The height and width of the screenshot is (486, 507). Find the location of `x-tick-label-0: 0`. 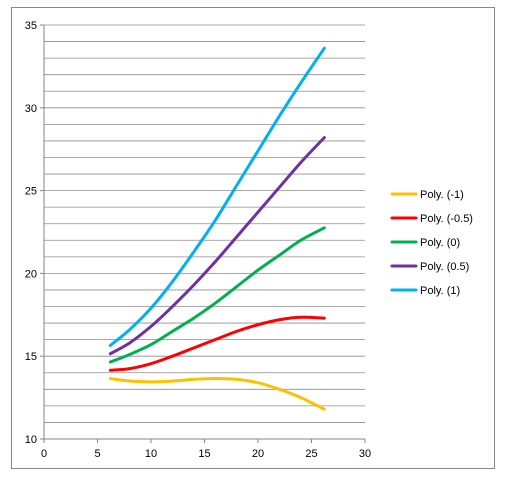

x-tick-label-0: 0 is located at coordinates (44, 454).